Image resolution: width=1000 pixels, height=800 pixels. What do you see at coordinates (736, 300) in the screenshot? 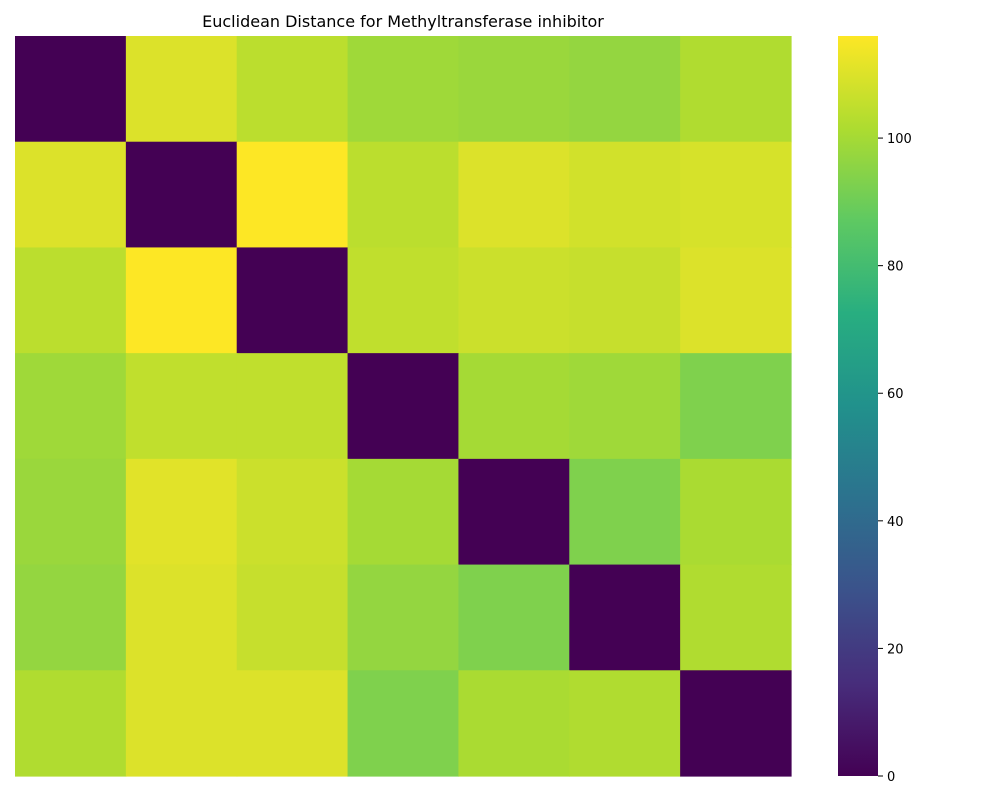
I see `heatmap-cell-r2-c6` at bounding box center [736, 300].